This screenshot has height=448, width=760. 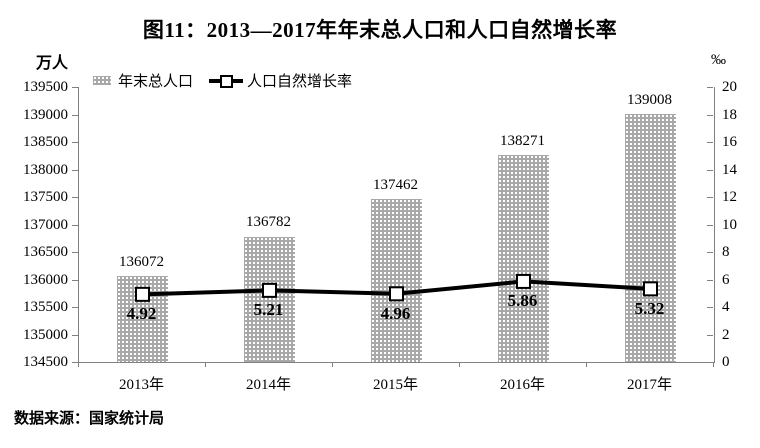 I want to click on left-axis-tick-label: 137500, so click(x=45, y=197).